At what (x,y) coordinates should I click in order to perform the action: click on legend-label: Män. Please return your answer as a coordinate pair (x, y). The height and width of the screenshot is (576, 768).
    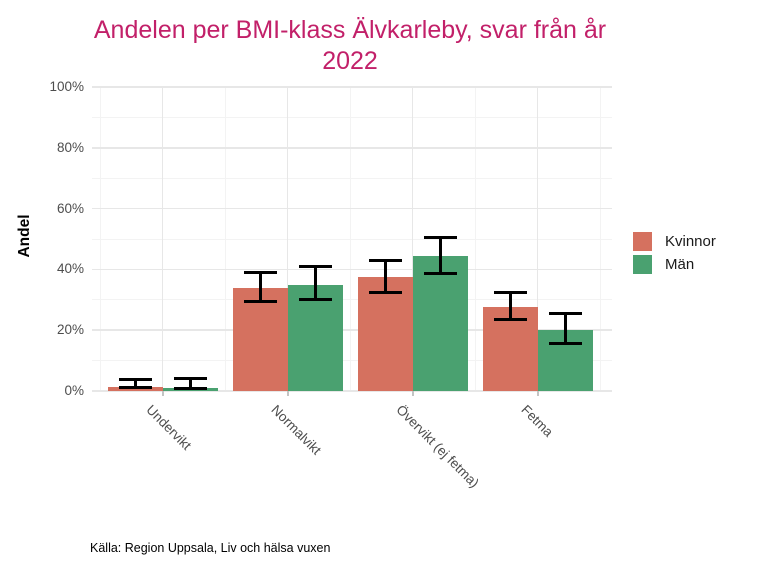
    Looking at the image, I should click on (680, 264).